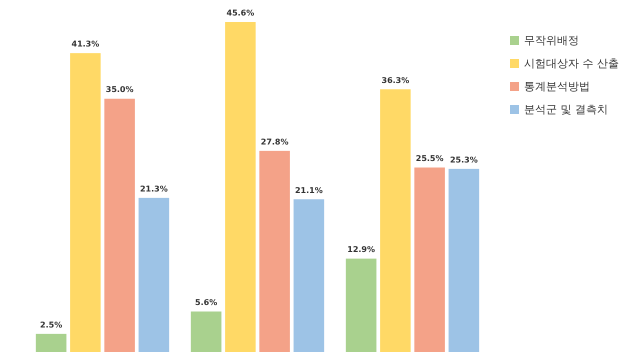  I want to click on data-label: 12.9%, so click(361, 249).